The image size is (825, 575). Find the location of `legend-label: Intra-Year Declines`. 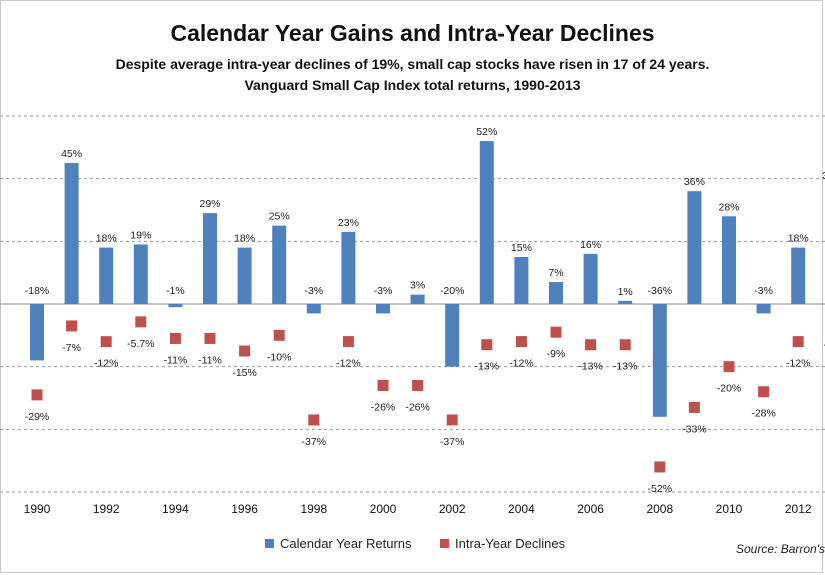

legend-label: Intra-Year Declines is located at coordinates (510, 543).